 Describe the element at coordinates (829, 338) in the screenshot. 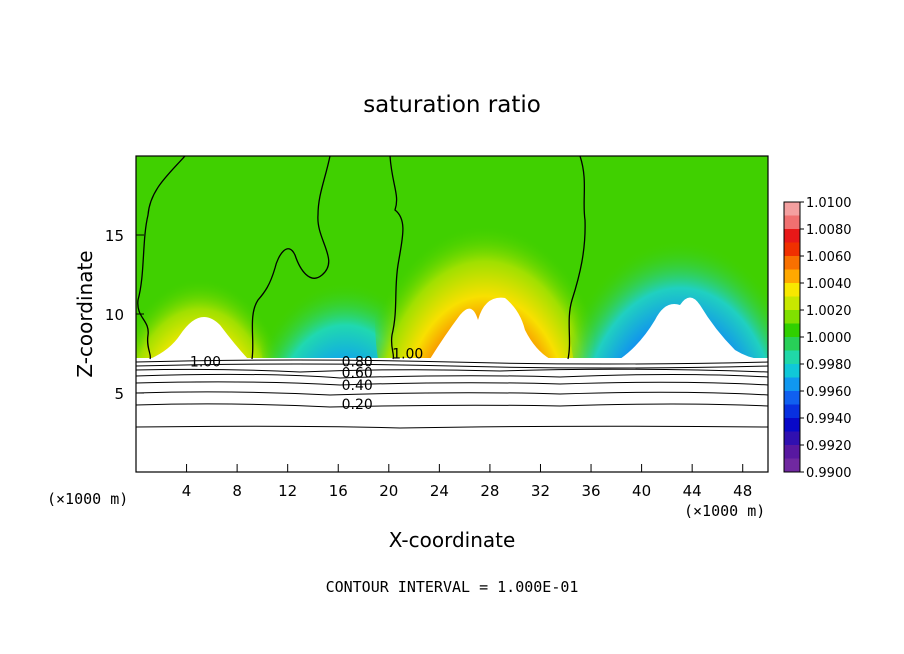

I see `colorbar-label: 1.0000` at that location.